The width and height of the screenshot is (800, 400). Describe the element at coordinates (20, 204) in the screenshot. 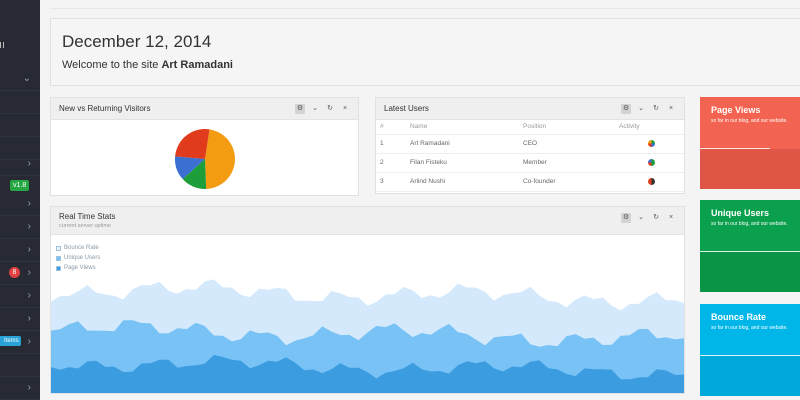

I see `sidebar-item-6: ›` at that location.